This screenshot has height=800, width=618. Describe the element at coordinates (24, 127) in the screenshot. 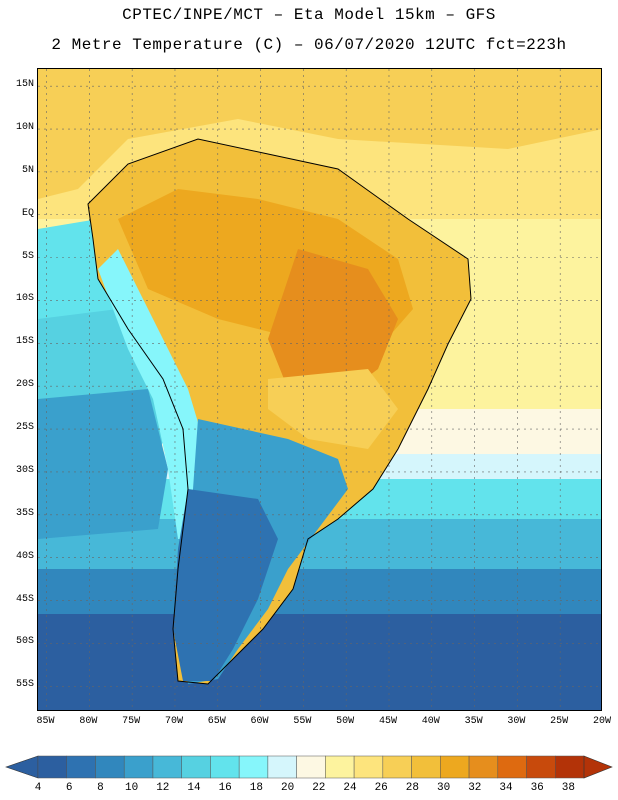

I see `lat-label: 10N` at that location.